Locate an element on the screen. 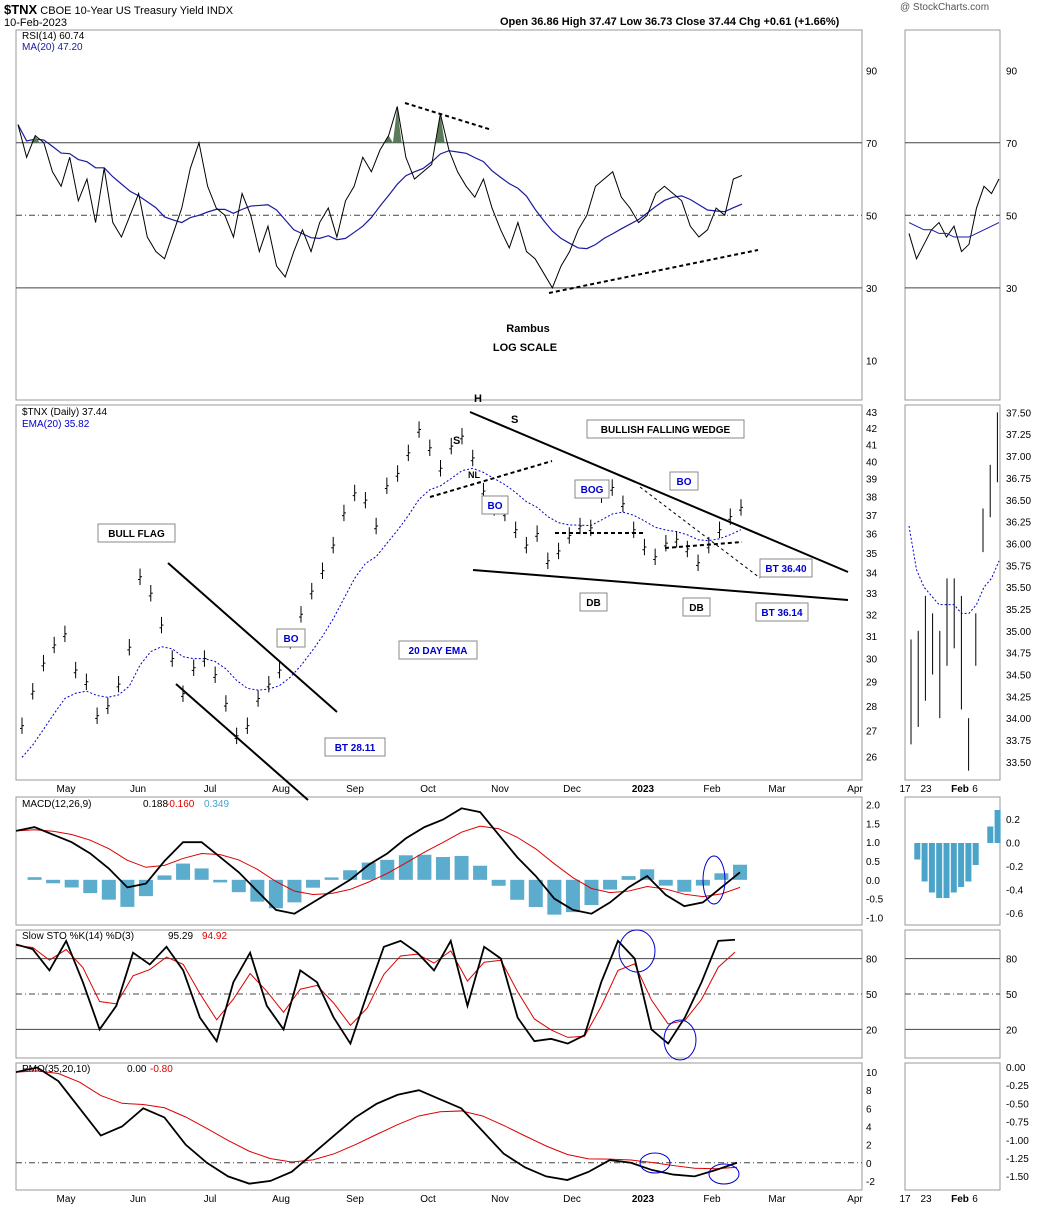 The height and width of the screenshot is (1207, 1050). bt-28-callout-box is located at coordinates (355, 747).